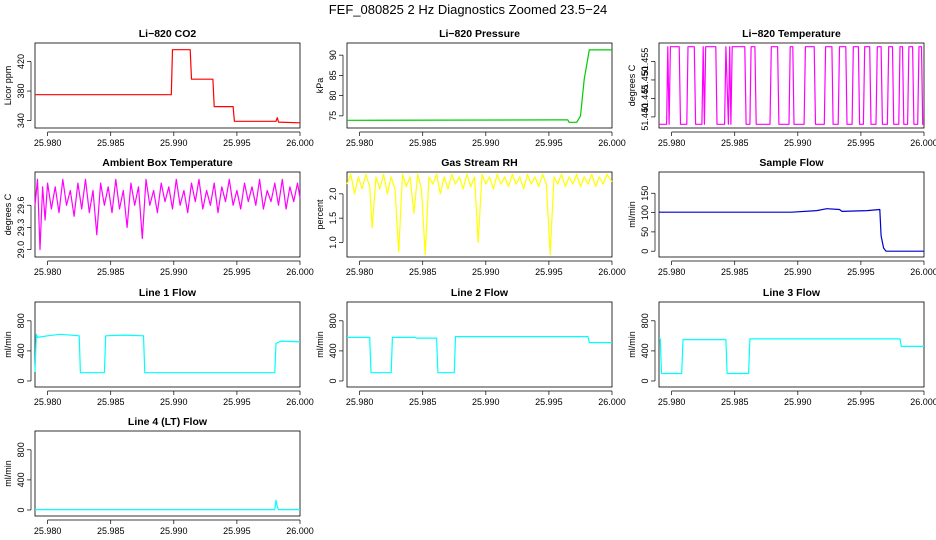 This screenshot has height=540, width=936. What do you see at coordinates (21, 120) in the screenshot?
I see `y-tick-label: 340` at bounding box center [21, 120].